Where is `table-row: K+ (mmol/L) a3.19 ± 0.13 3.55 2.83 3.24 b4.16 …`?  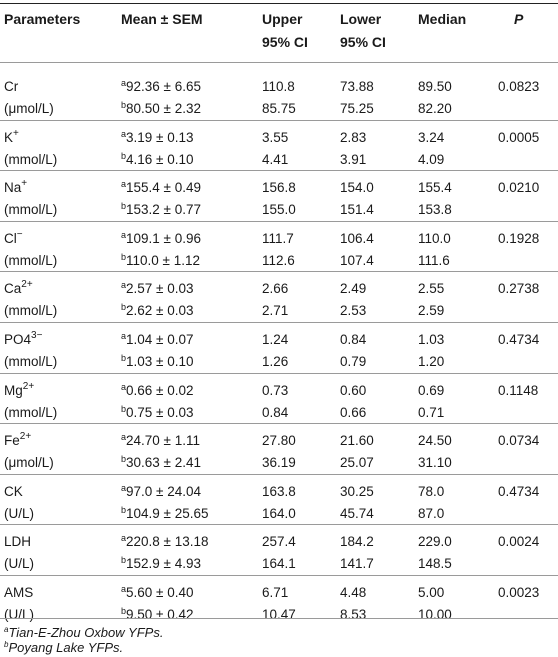 table-row: K+ (mmol/L) a3.19 ± 0.13 3.55 2.83 3.24 b4.16 … is located at coordinates (279, 147).